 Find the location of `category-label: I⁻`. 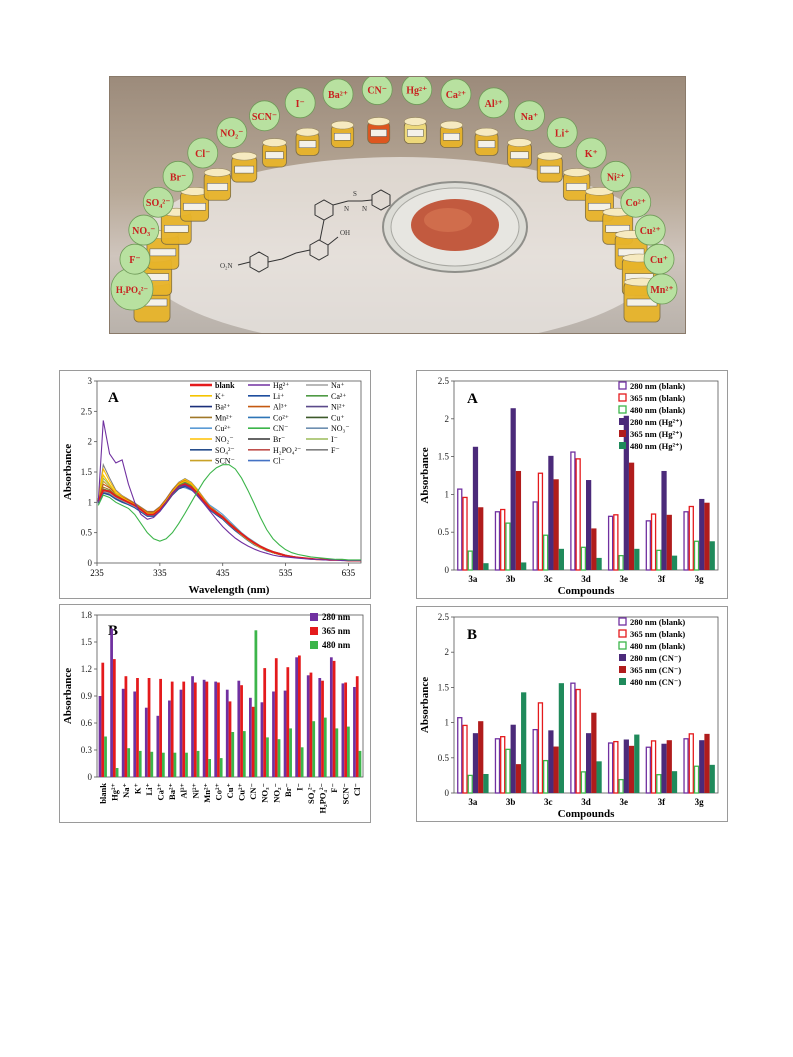

category-label: I⁻ is located at coordinates (299, 787).